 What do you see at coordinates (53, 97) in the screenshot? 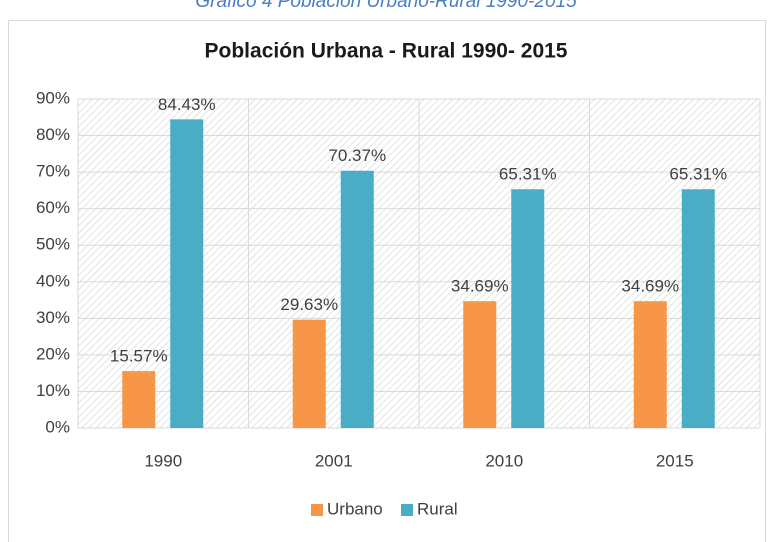
I see `y-tick-label: 90%` at bounding box center [53, 97].